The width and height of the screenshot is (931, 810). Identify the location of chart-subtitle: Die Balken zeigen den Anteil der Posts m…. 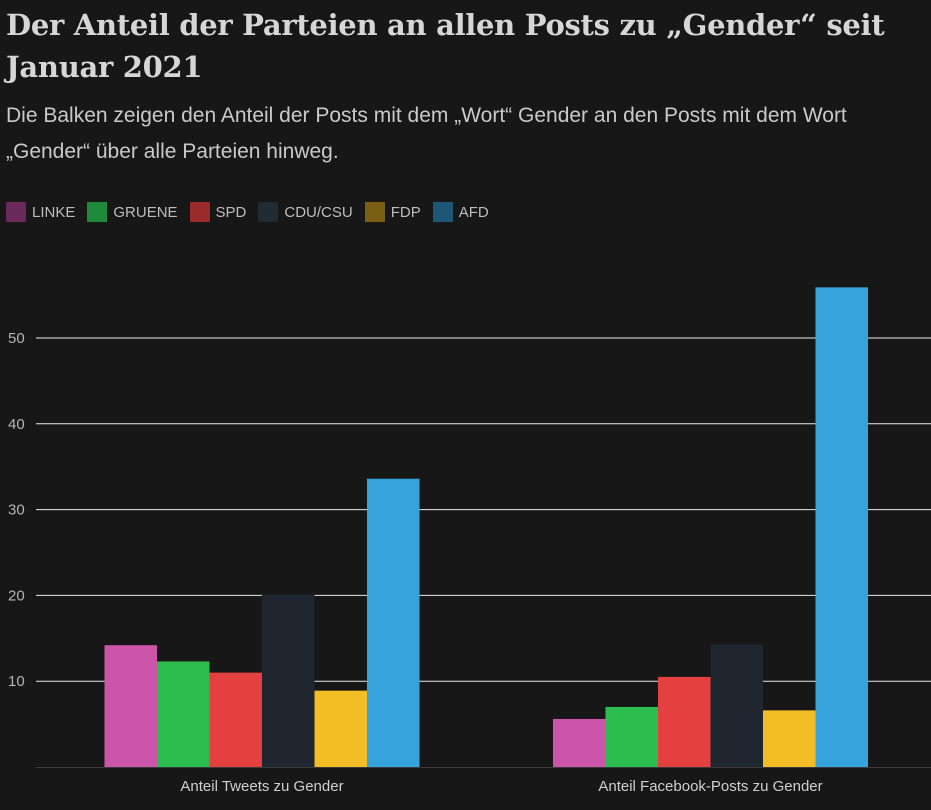
(426, 133).